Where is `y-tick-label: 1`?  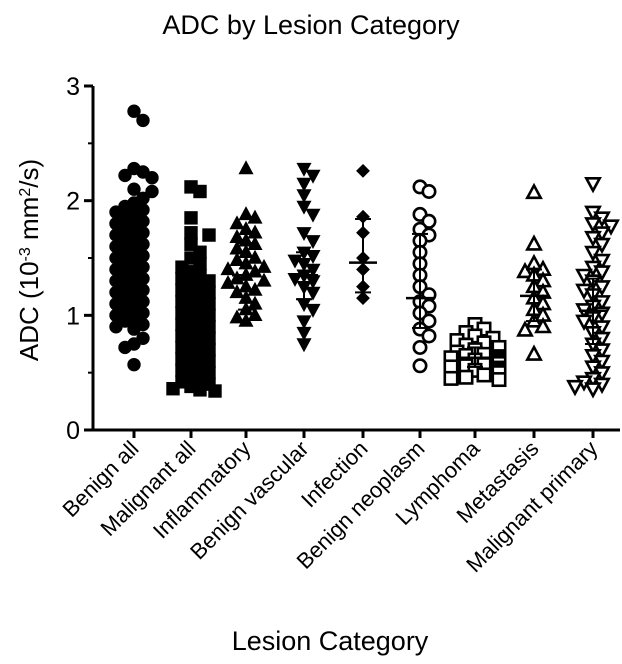
y-tick-label: 1 is located at coordinates (73, 316).